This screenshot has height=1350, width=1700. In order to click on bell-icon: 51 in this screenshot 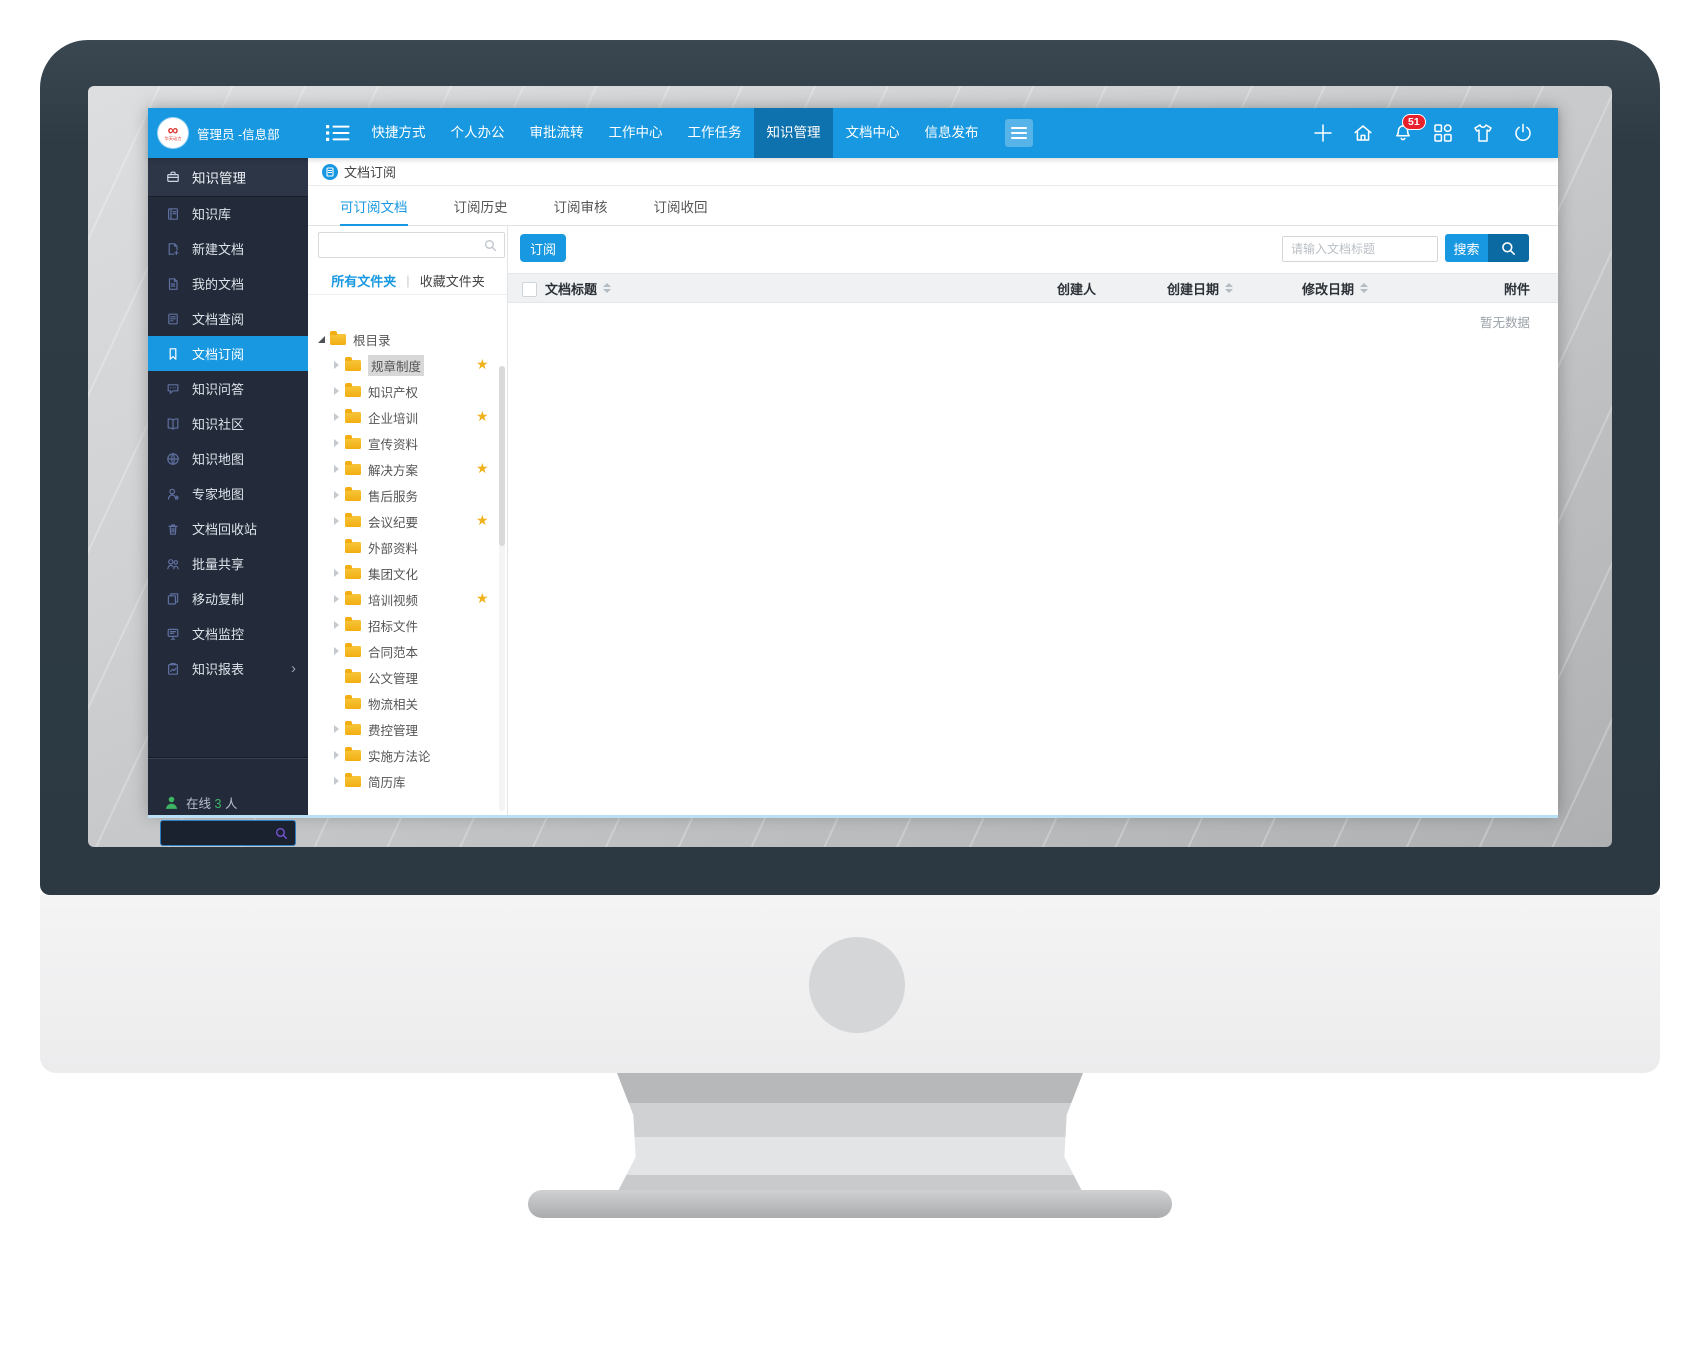, I will do `click(1409, 129)`.